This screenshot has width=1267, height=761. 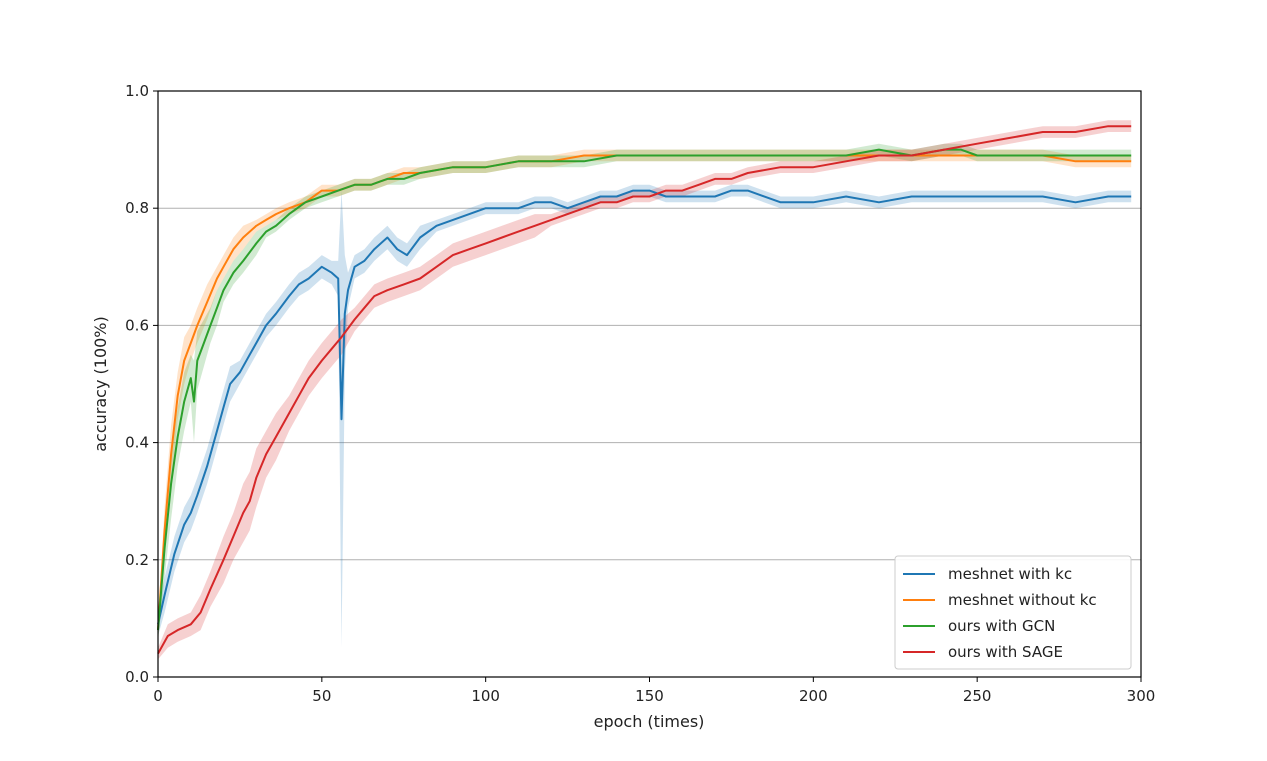 I want to click on legend-label-3: ours with SAGE, so click(x=1005, y=652).